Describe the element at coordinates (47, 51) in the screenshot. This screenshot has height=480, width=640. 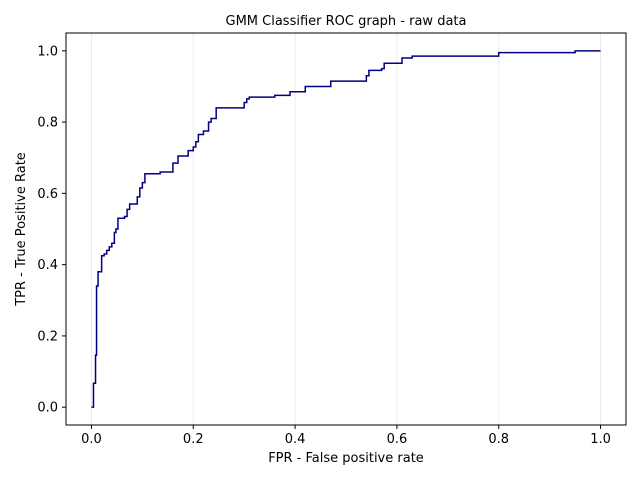
I see `y-tick-label: 1.0` at that location.